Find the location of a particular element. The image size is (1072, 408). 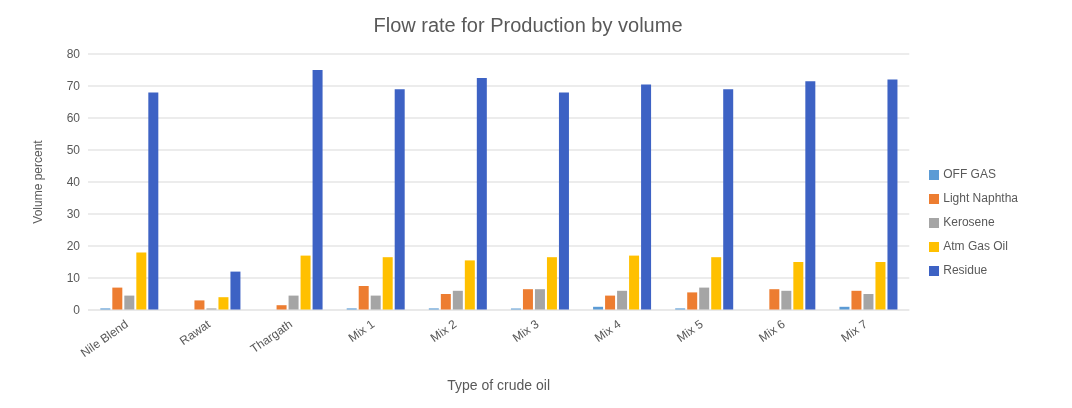

legend-label: Residue is located at coordinates (965, 270).